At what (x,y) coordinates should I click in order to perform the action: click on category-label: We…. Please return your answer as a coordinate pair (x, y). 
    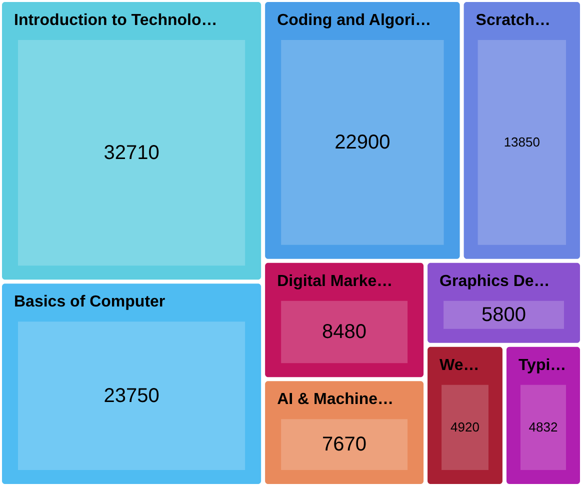
    Looking at the image, I should click on (460, 365).